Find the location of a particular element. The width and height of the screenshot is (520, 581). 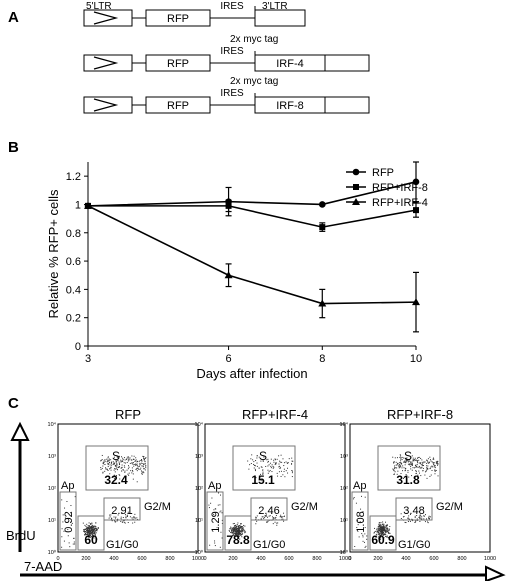

panel-a-label: A is located at coordinates (13, 17).